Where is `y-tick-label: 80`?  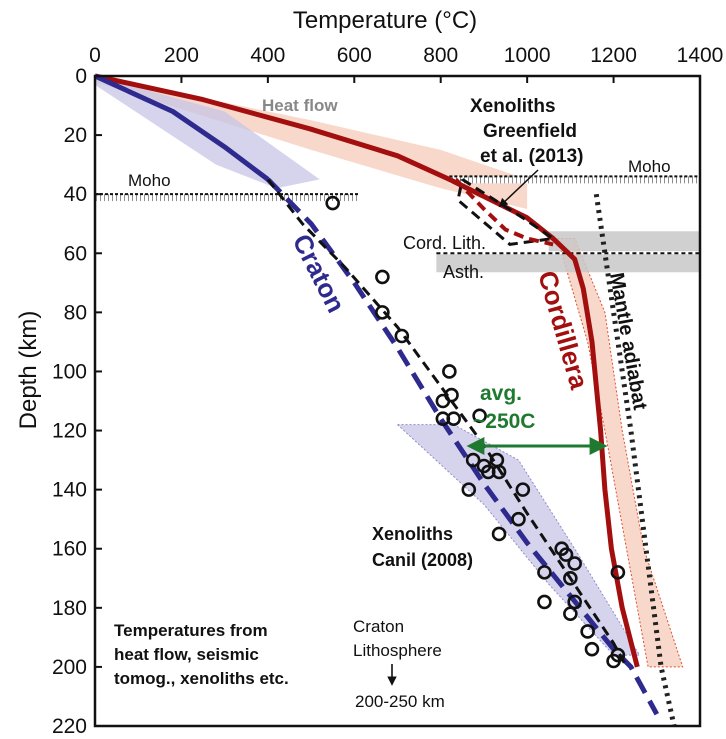 y-tick-label: 80 is located at coordinates (75, 312).